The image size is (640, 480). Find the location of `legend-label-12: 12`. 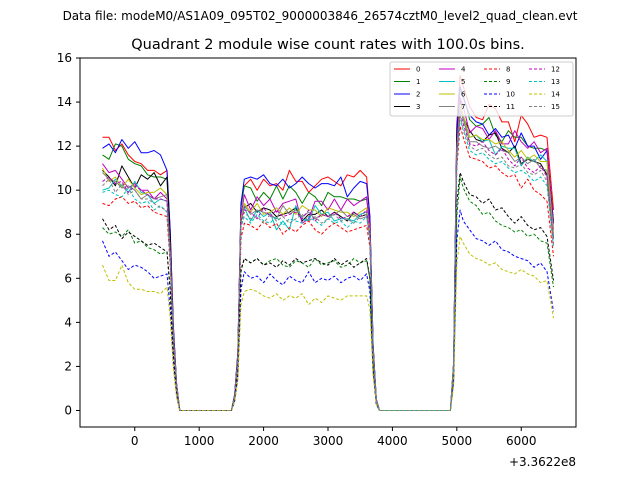

legend-label-12: 12 is located at coordinates (555, 70).